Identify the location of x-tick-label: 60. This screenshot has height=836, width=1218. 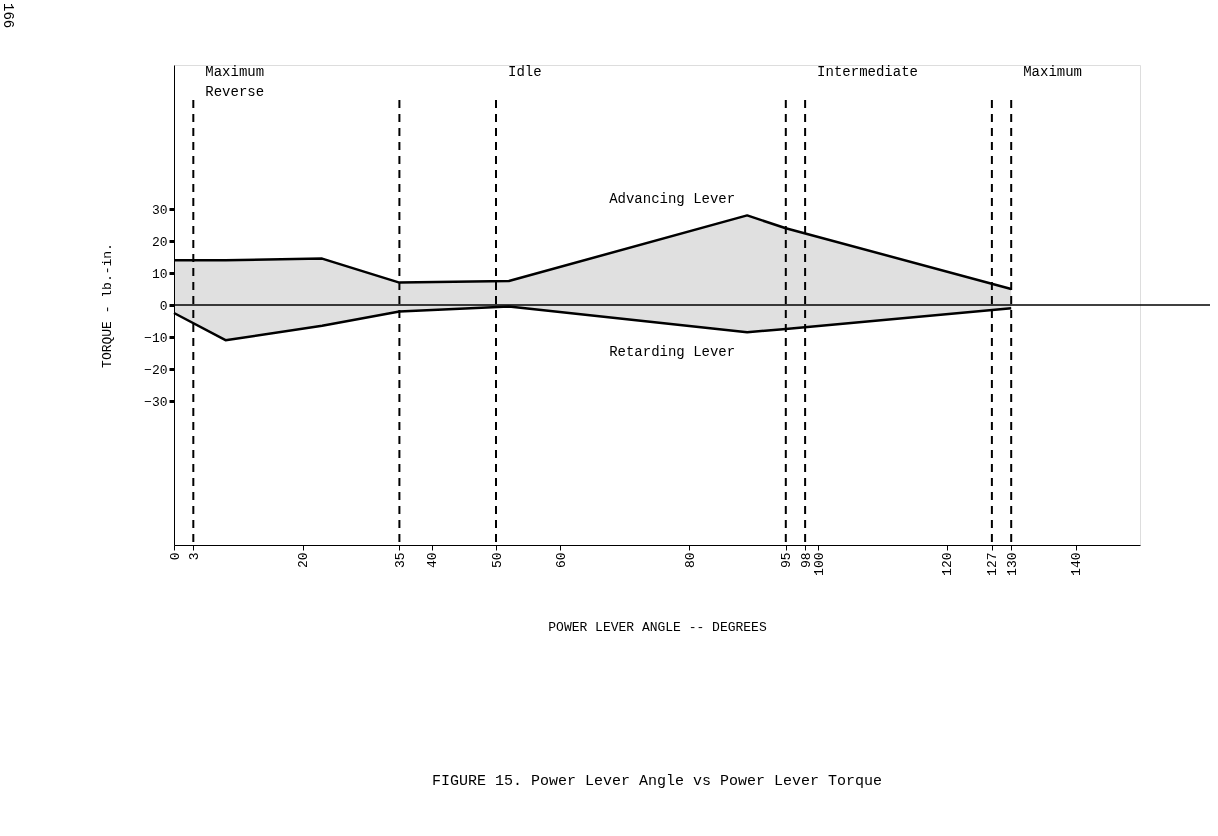
(561, 560).